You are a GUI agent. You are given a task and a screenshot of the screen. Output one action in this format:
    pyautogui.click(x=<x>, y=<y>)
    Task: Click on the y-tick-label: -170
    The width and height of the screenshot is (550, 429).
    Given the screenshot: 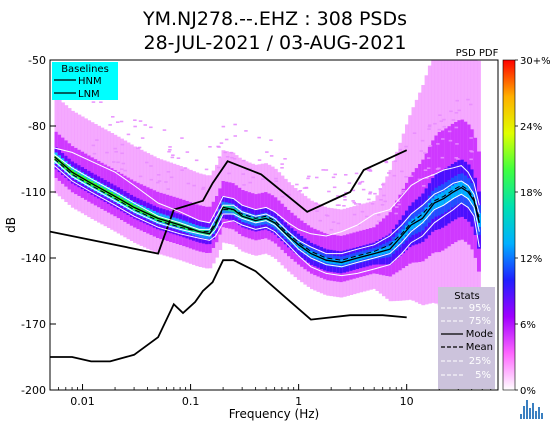 What is the action you would take?
    pyautogui.click(x=33, y=324)
    